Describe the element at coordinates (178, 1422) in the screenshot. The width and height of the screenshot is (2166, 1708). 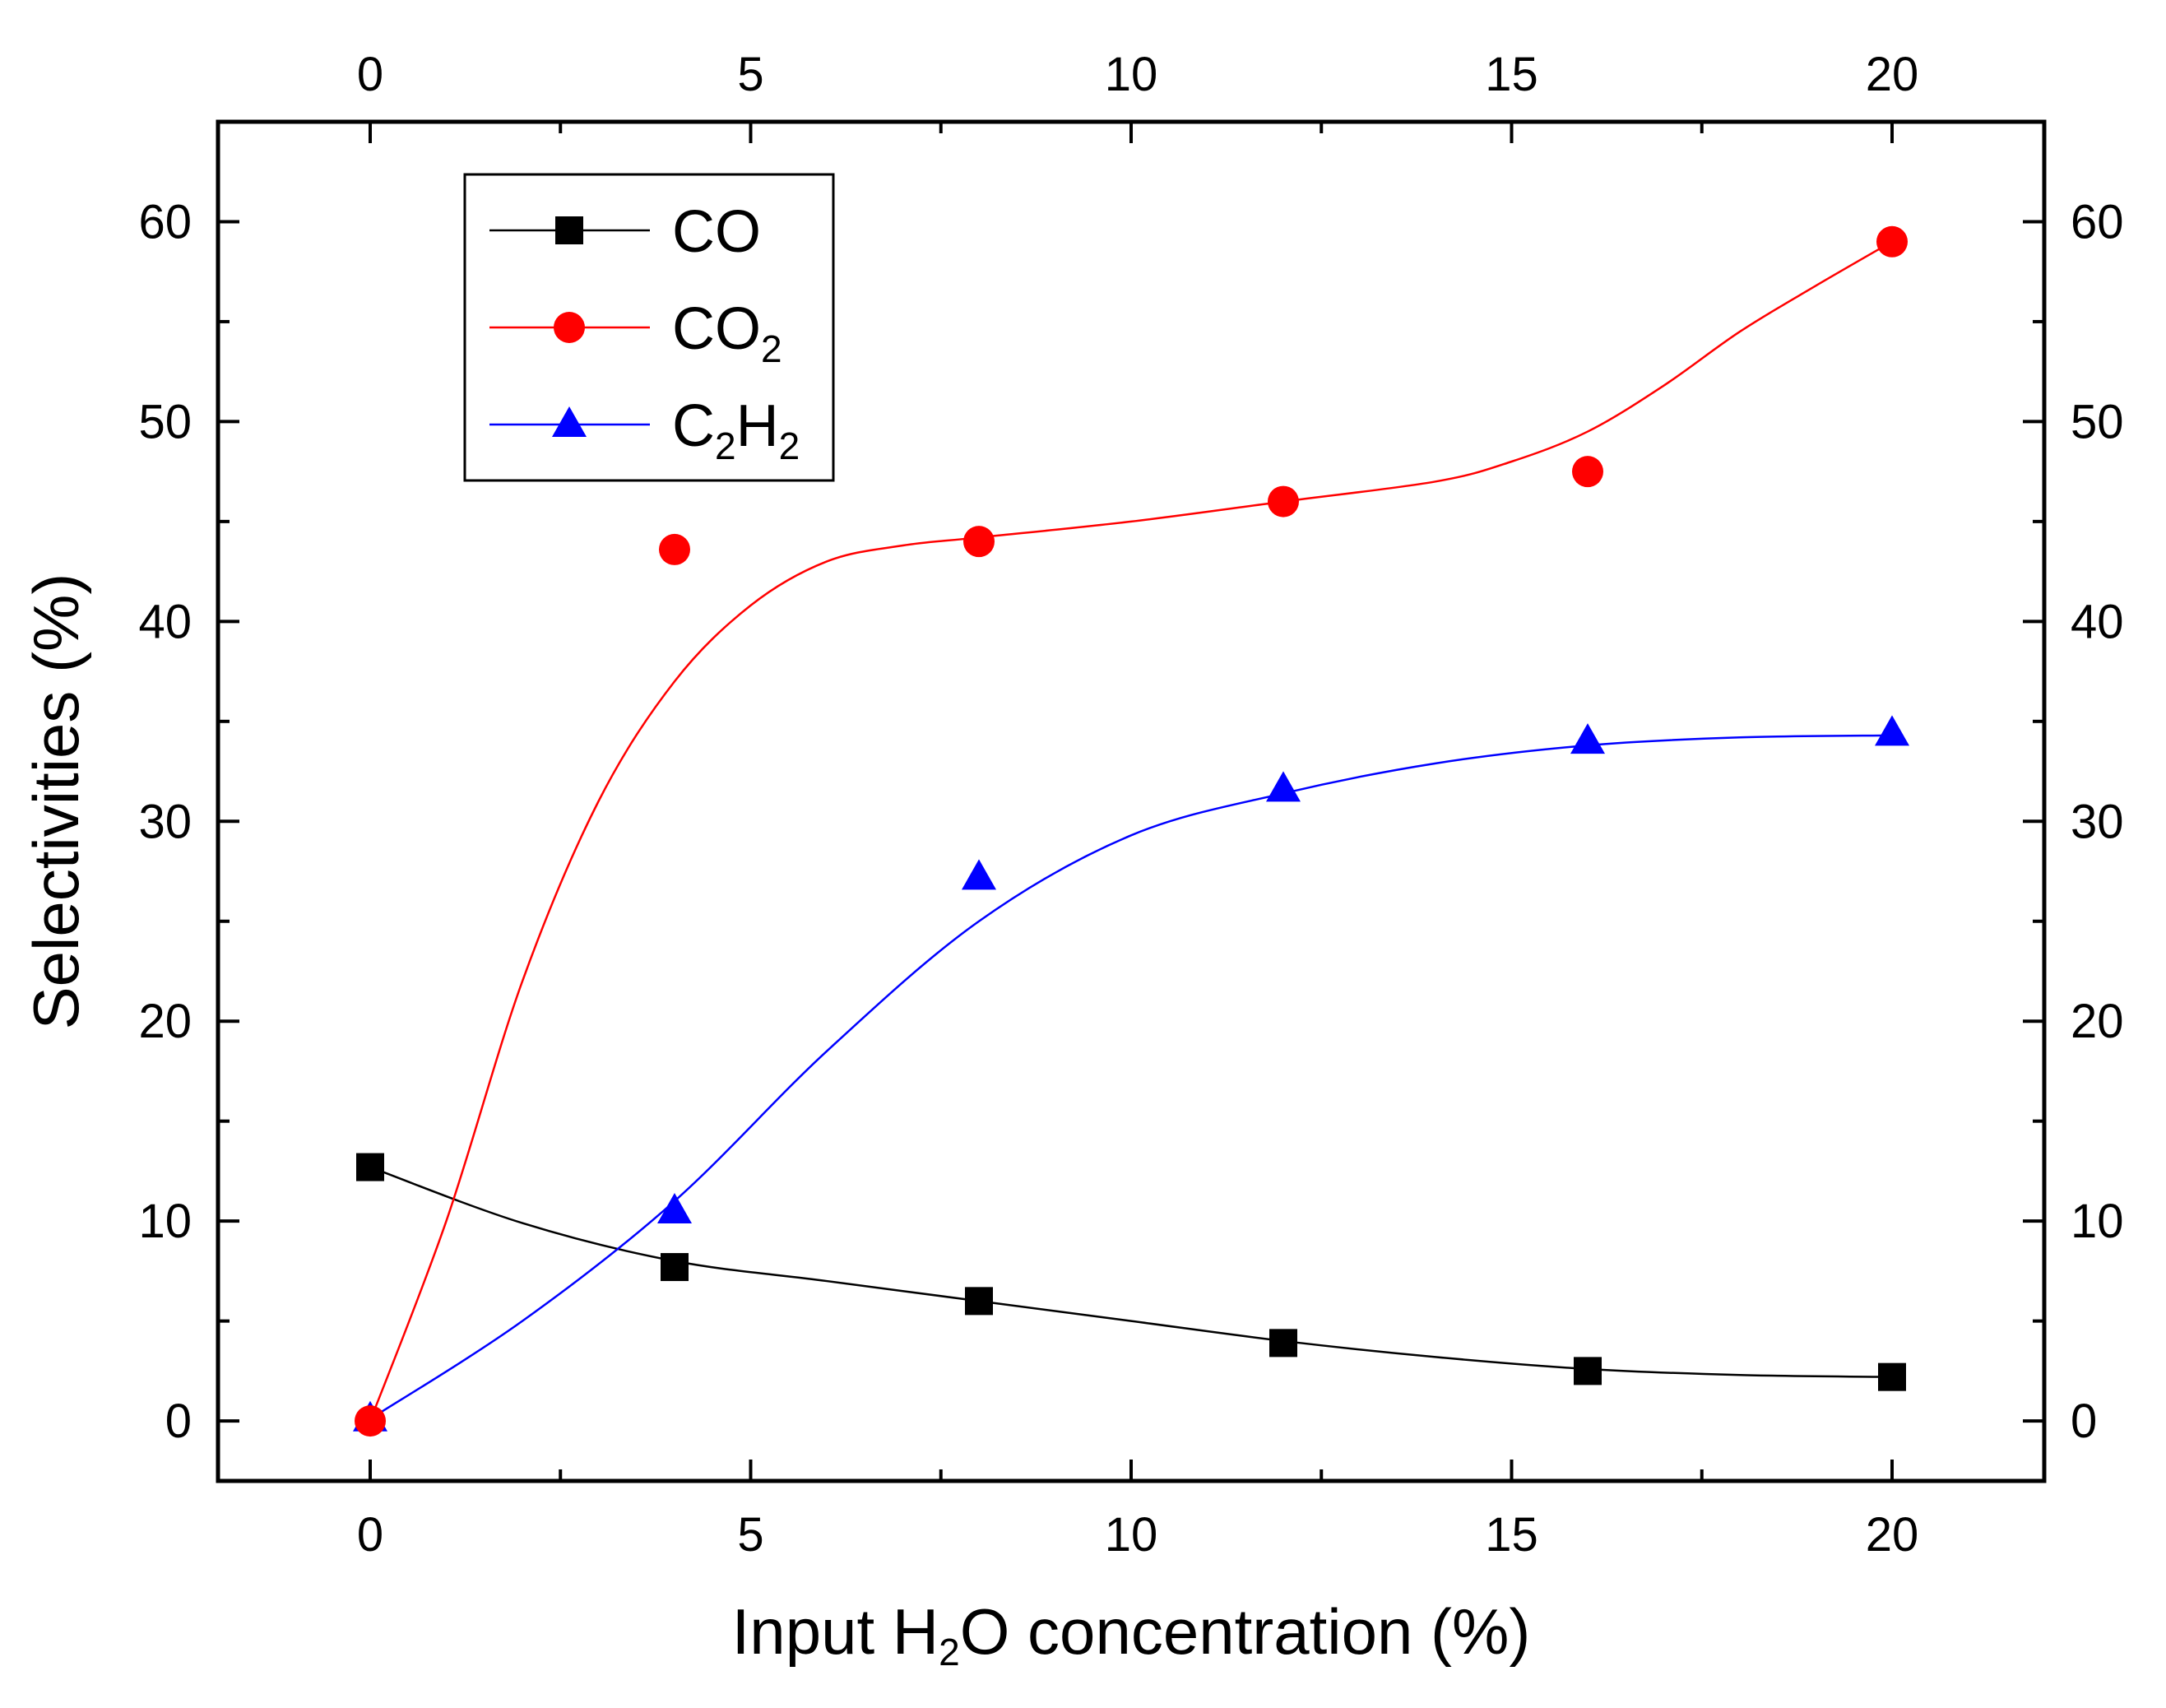
I see `y-tick-label-left: 0` at that location.